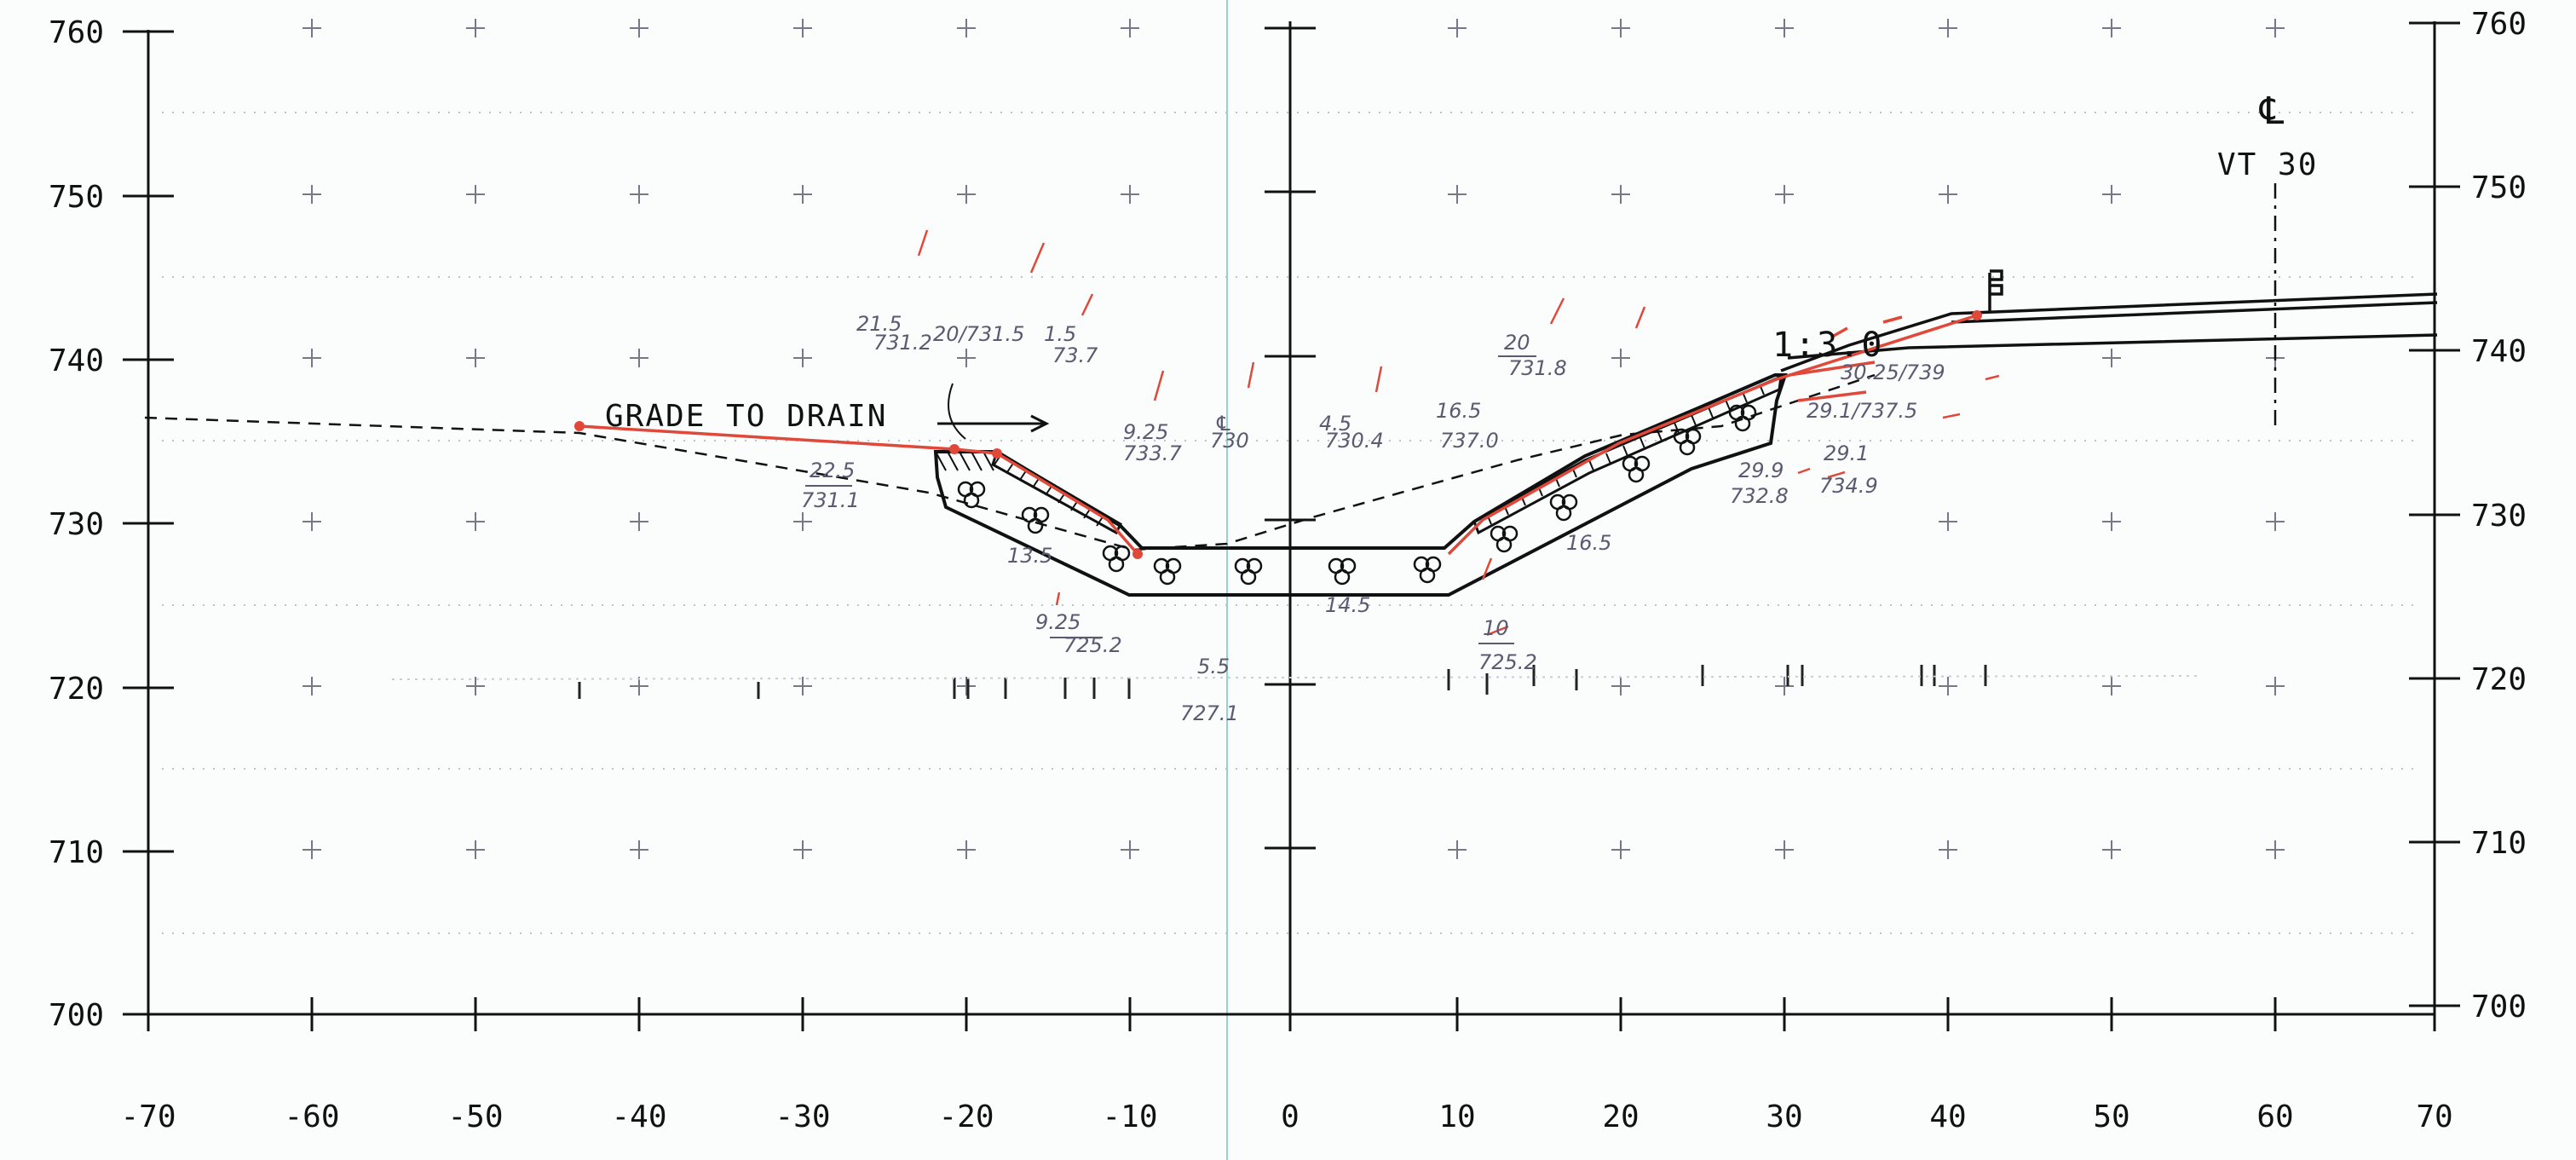 The width and height of the screenshot is (2576, 1160). I want to click on svg-text: 4.5, so click(1335, 424).